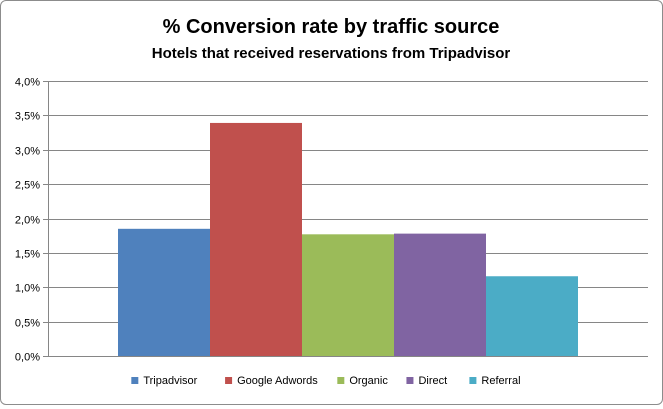 This screenshot has height=409, width=663. I want to click on legend-label: Google Adwords, so click(277, 381).